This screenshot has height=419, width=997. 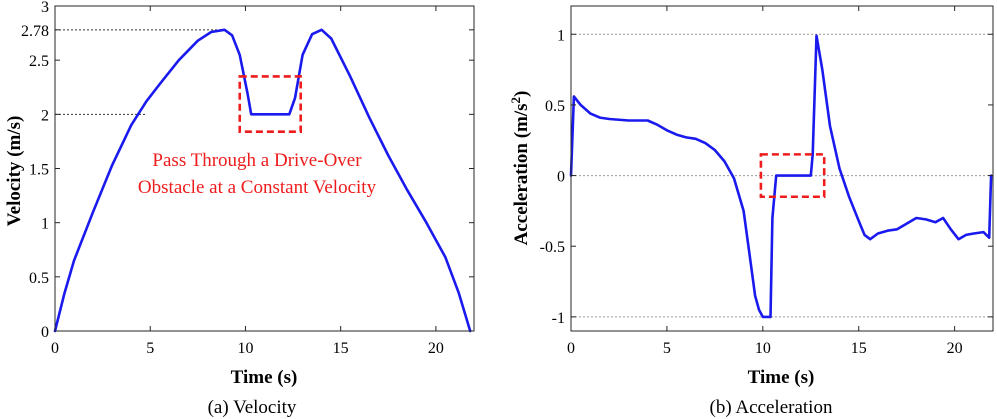 What do you see at coordinates (35, 31) in the screenshot?
I see `velocity-y-tick-label: 2.78` at bounding box center [35, 31].